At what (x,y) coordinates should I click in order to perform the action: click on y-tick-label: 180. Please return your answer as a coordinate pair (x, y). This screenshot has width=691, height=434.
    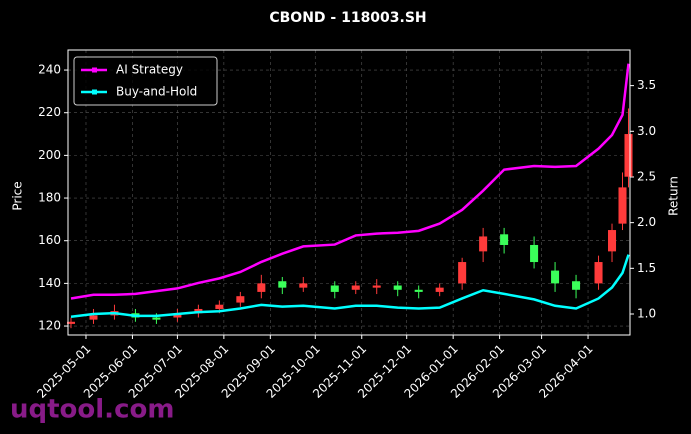
    Looking at the image, I should click on (49, 198).